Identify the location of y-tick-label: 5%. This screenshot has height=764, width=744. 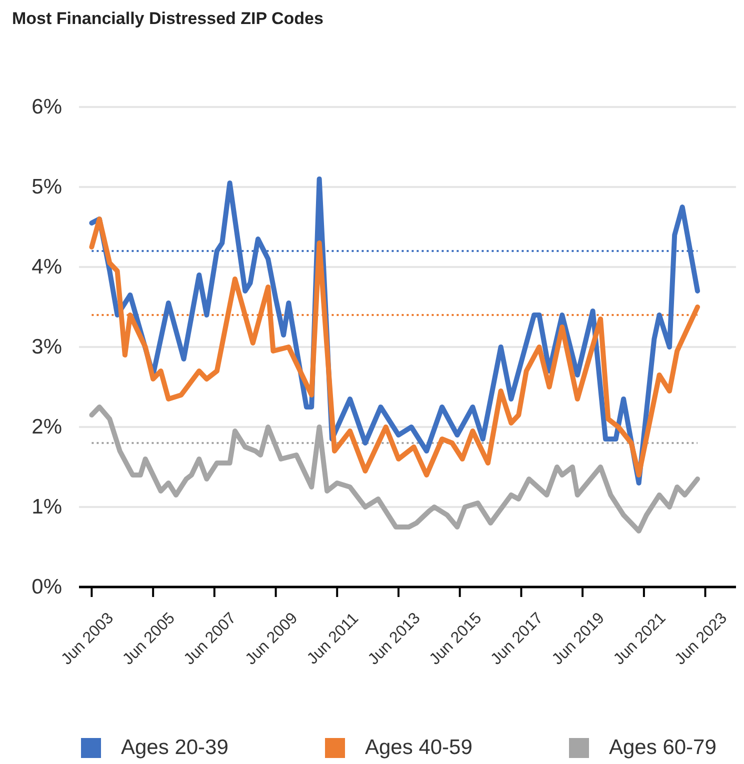
(47, 187).